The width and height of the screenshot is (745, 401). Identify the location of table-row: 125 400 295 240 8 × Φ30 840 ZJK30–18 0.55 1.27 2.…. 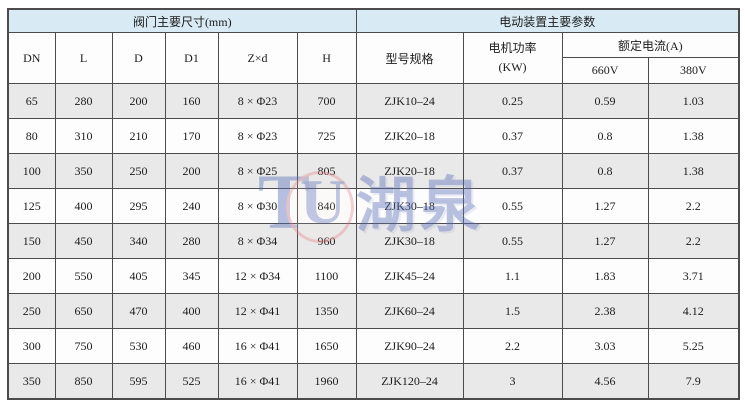
(373, 206).